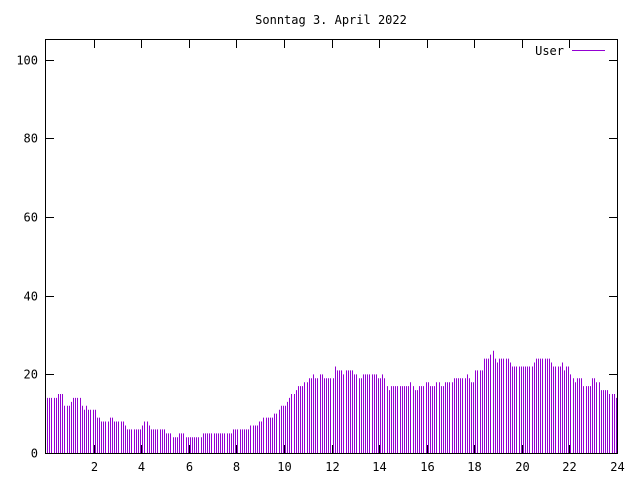 Image resolution: width=640 pixels, height=480 pixels. What do you see at coordinates (141, 467) in the screenshot?
I see `x-tick-label: 4` at bounding box center [141, 467].